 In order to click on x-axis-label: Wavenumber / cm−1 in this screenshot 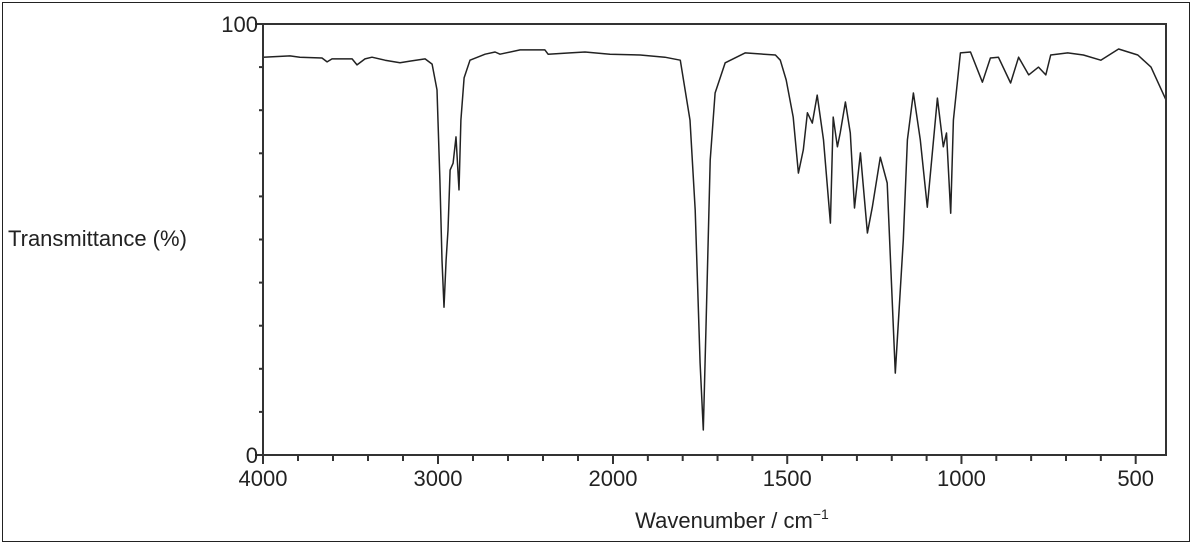, I will do `click(732, 519)`.